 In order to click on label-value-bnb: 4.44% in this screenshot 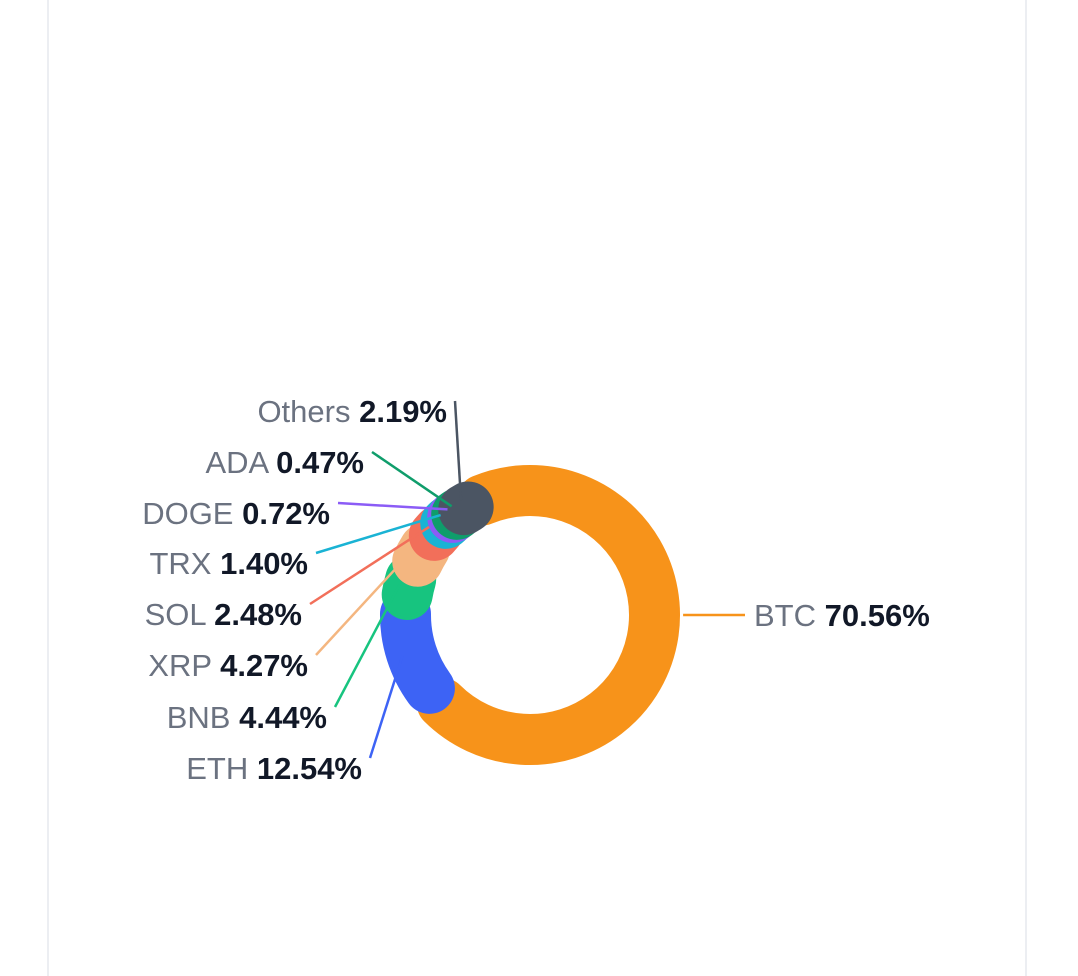, I will do `click(283, 717)`.